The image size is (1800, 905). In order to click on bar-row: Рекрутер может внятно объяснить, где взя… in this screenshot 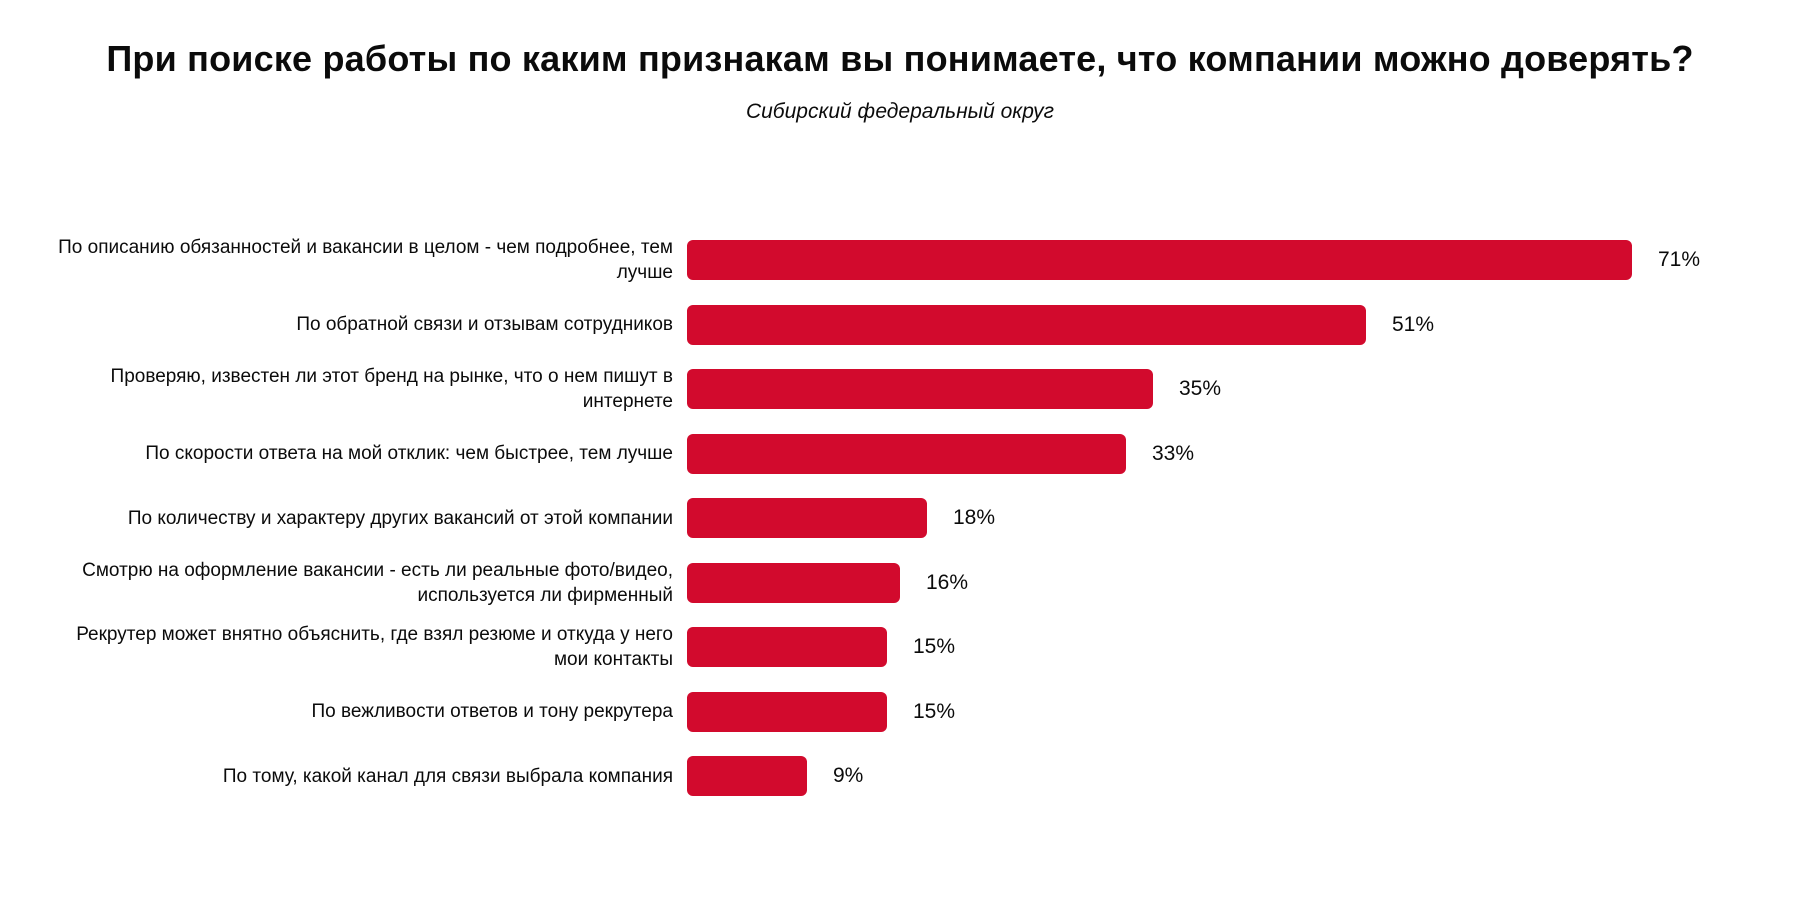, I will do `click(903, 647)`.